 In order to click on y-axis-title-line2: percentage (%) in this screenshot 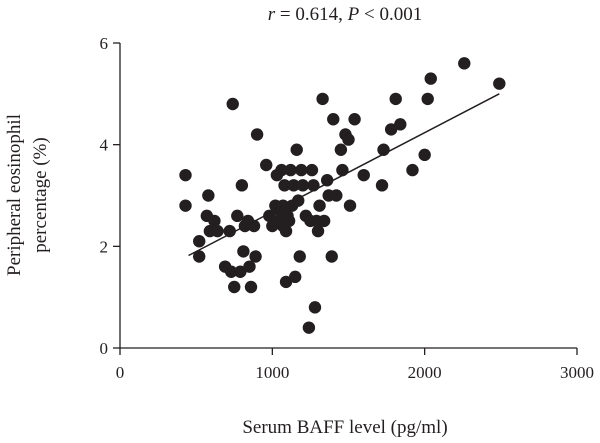, I will do `click(40, 195)`.